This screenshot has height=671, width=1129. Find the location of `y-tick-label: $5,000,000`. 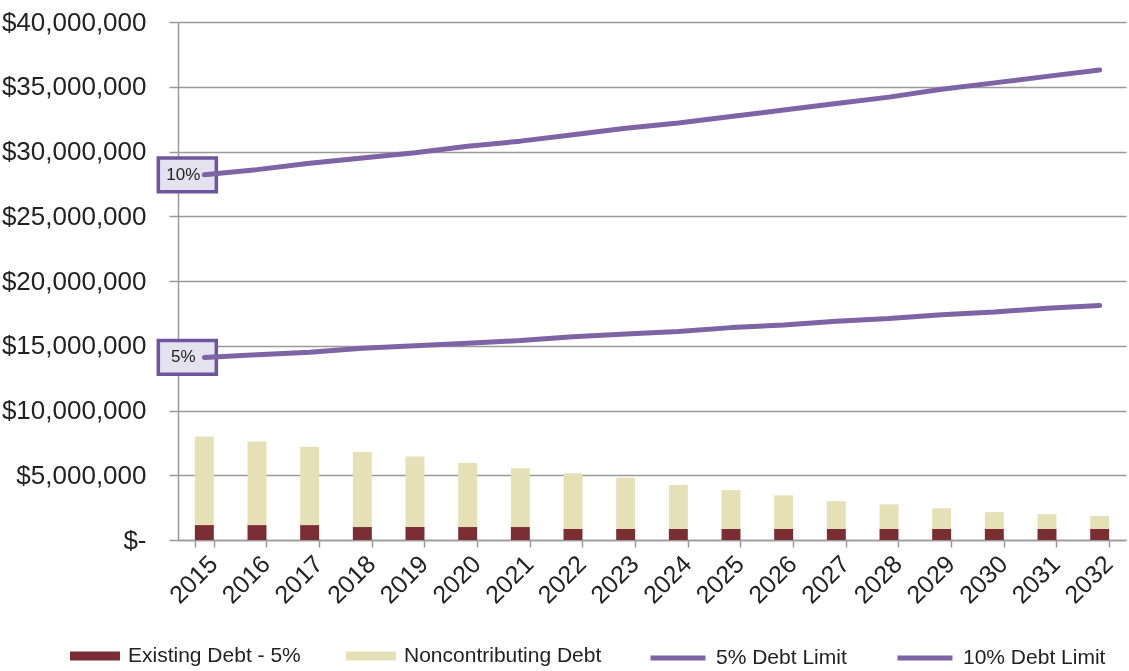

y-tick-label: $5,000,000 is located at coordinates (81, 474).